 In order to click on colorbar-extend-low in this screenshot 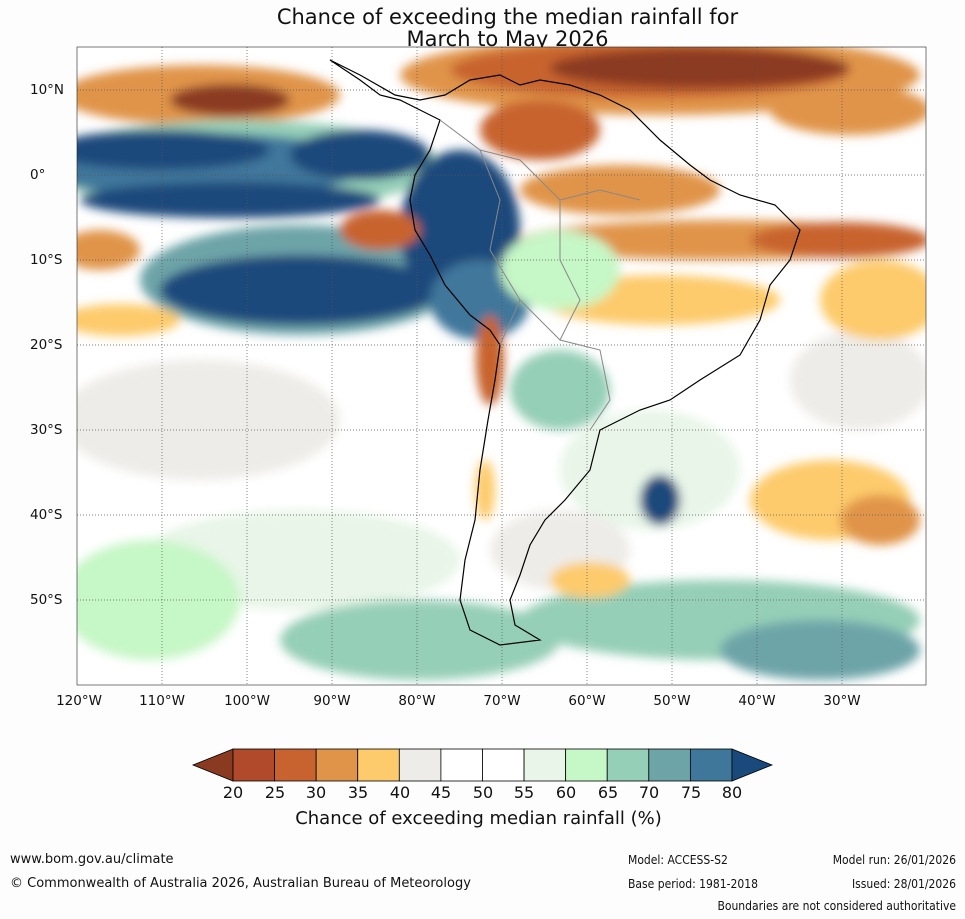, I will do `click(212, 765)`.